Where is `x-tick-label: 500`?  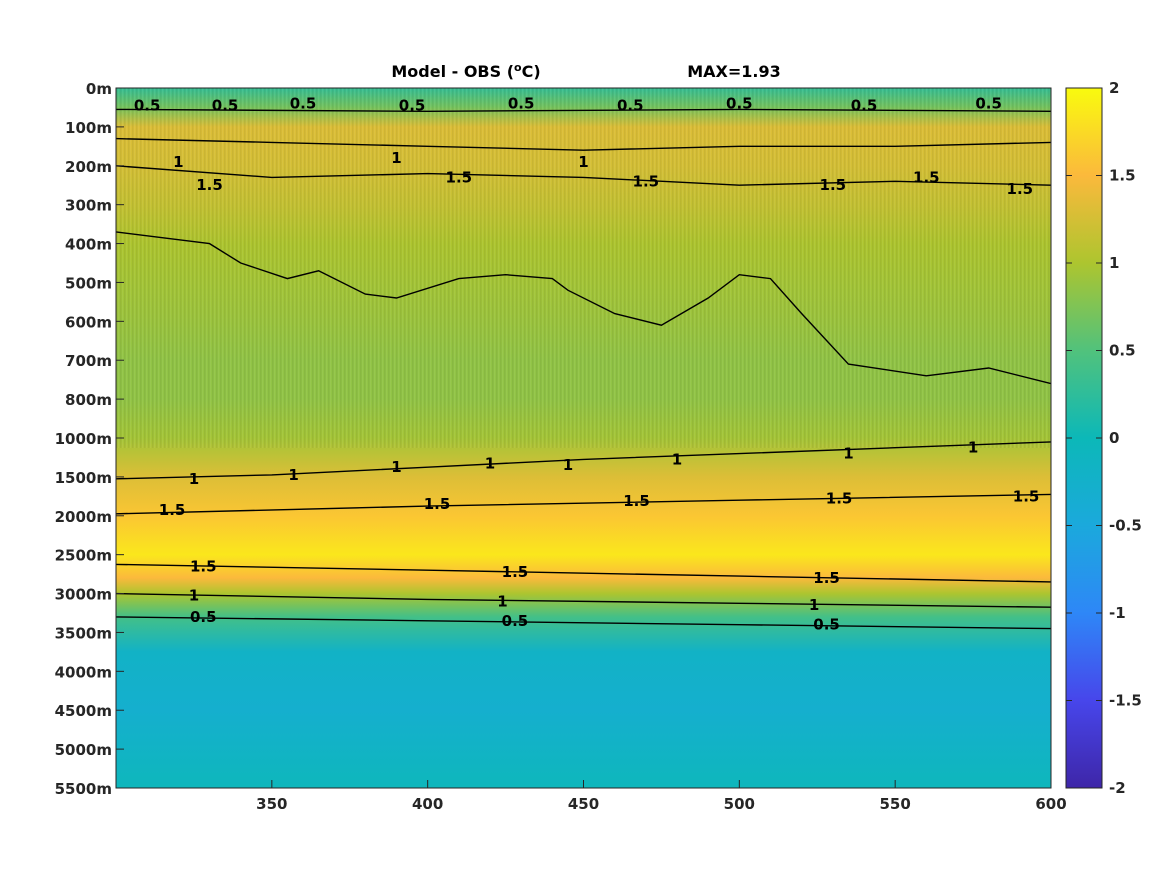 x-tick-label: 500 is located at coordinates (739, 804).